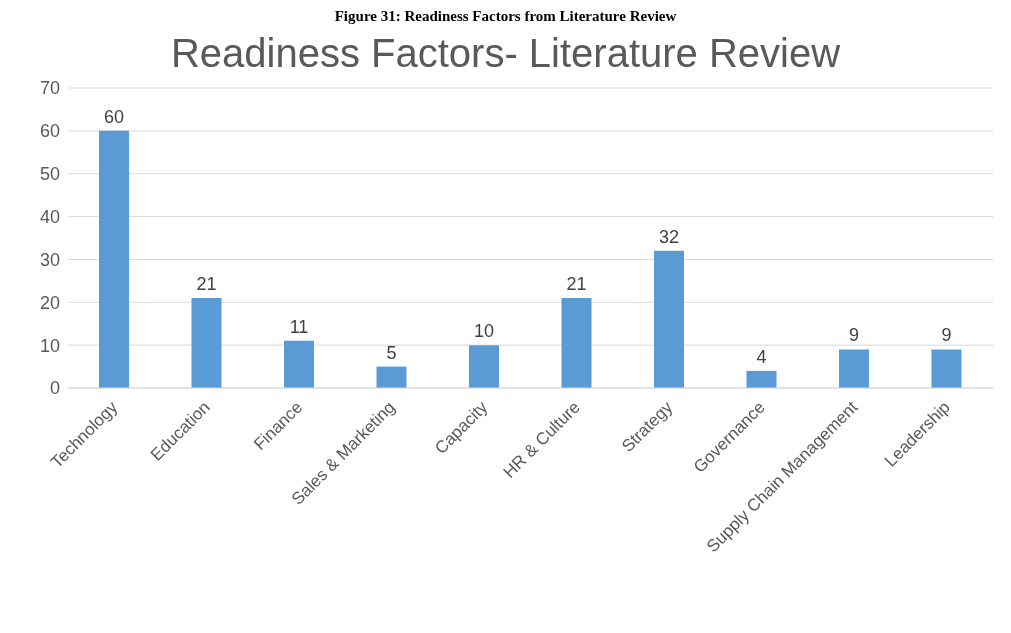  I want to click on y-tick-label: 50, so click(49, 174).